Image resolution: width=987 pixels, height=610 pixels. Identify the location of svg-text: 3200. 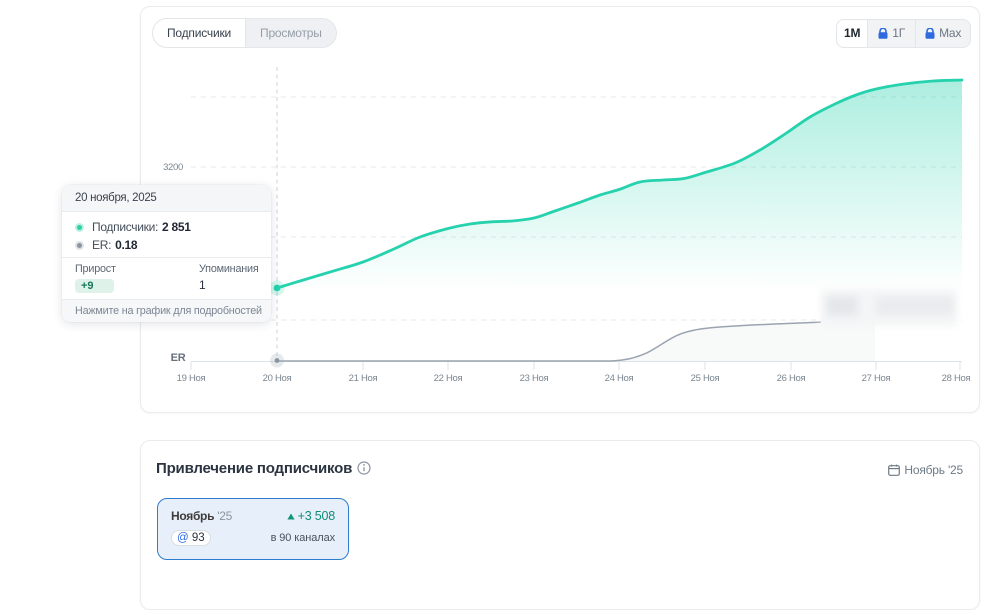
(173, 167).